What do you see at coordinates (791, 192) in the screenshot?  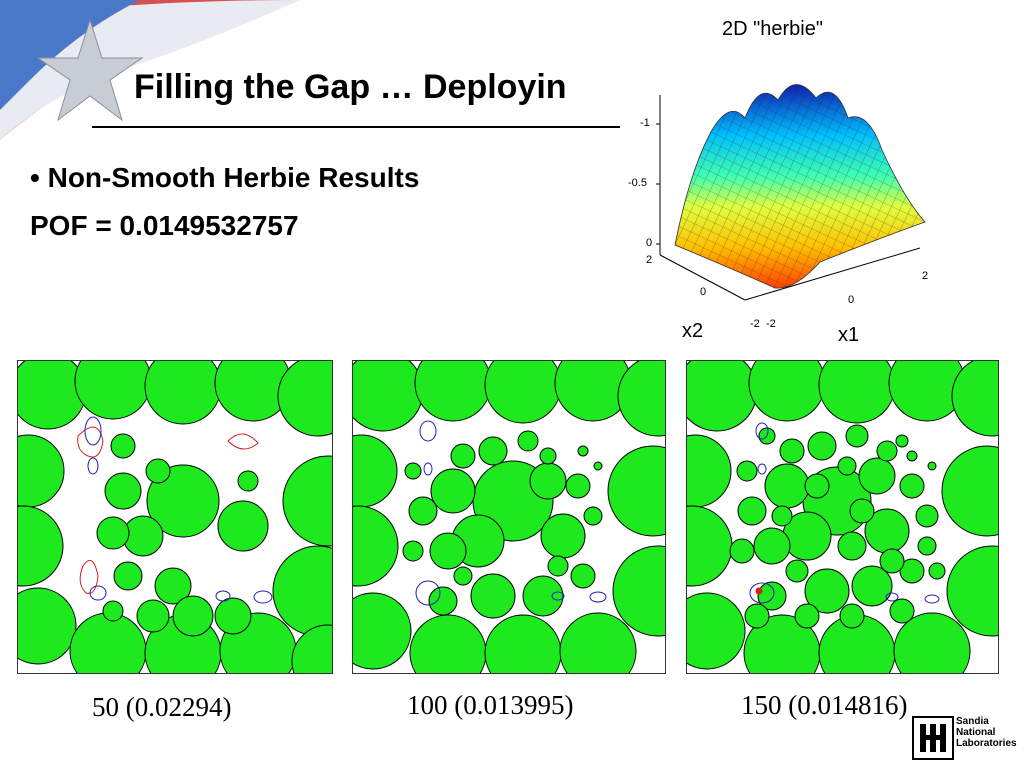 I see `surface-plot-graphic` at bounding box center [791, 192].